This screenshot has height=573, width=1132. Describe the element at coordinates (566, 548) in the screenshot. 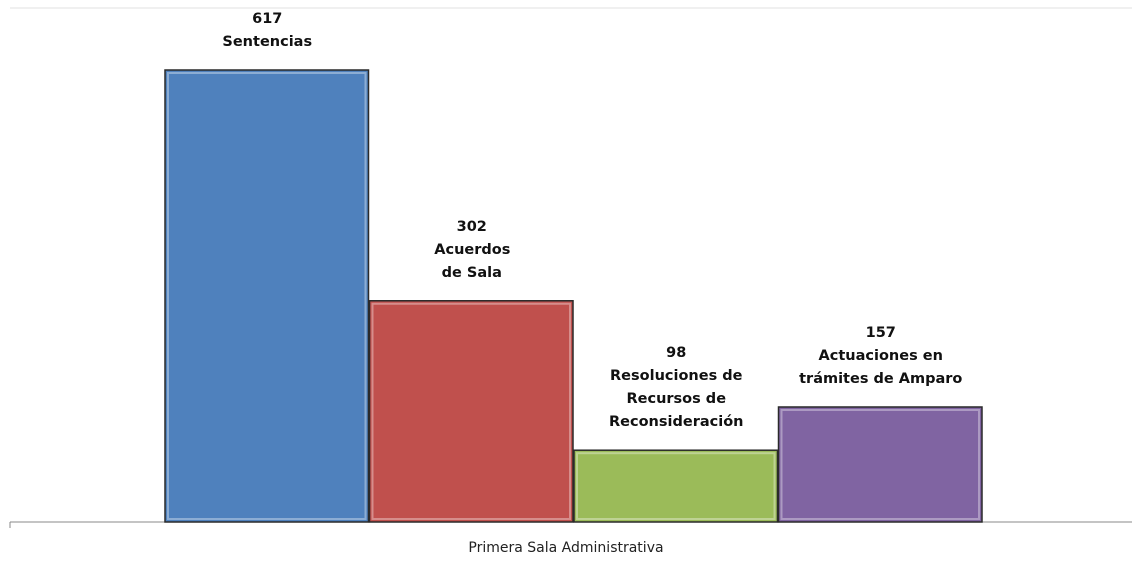

I see `x-tick-label: Primera Sala Administrativa` at that location.